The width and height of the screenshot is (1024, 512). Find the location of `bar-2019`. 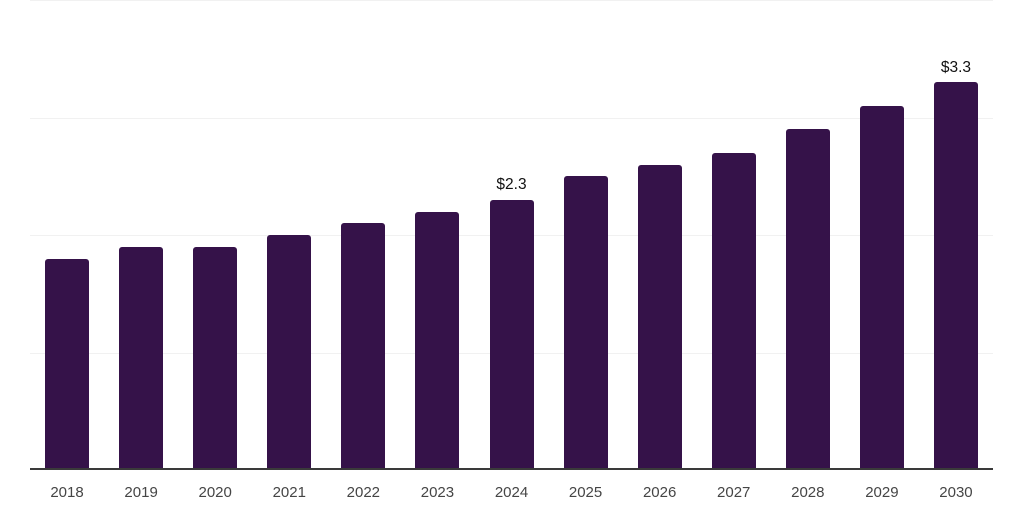

bar-2019 is located at coordinates (141, 358).